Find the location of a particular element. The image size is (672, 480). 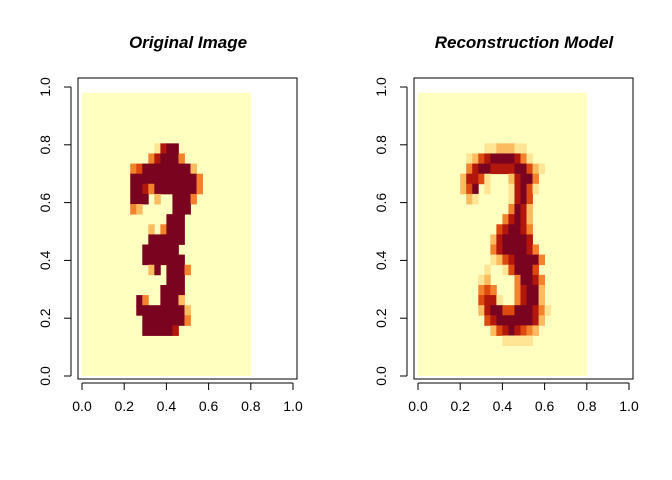

y-tick-label: 1.0 is located at coordinates (381, 87).